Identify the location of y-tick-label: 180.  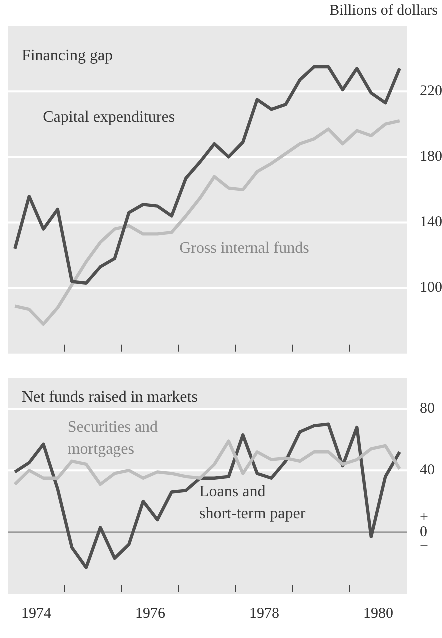
(431, 157).